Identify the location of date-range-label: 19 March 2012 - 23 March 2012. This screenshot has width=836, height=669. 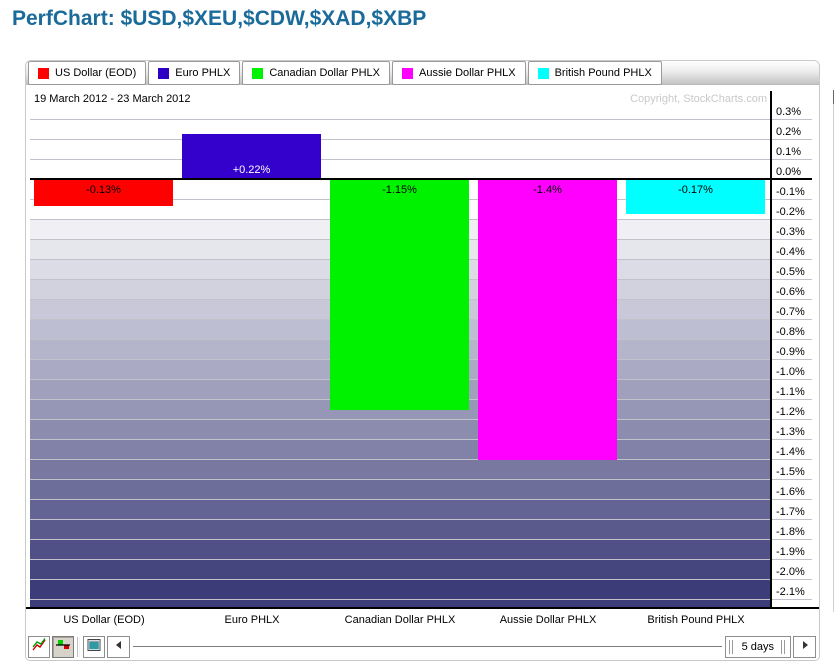
(112, 99).